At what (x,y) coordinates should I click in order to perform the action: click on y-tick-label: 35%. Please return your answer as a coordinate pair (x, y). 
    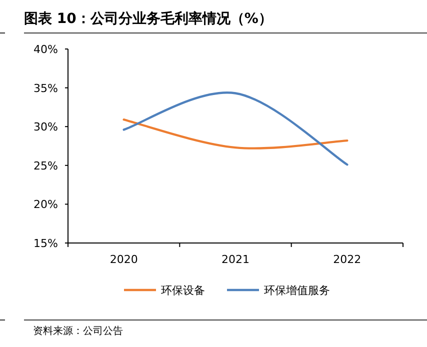
    Looking at the image, I should click on (46, 88).